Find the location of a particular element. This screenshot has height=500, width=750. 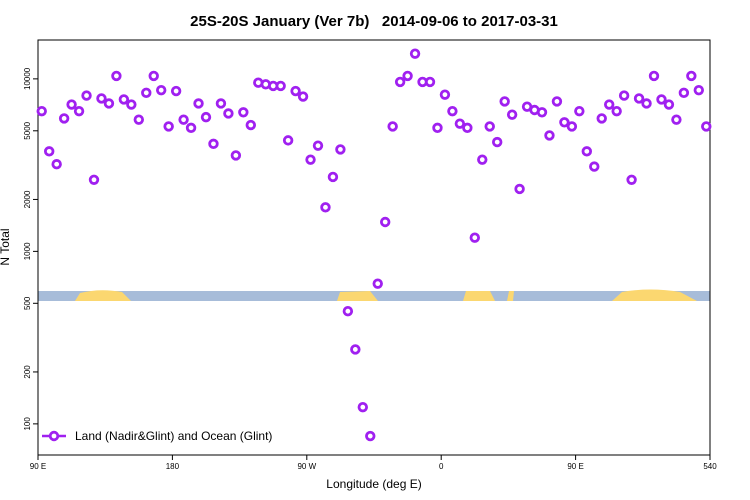

y-tick-label: 100 is located at coordinates (27, 424).